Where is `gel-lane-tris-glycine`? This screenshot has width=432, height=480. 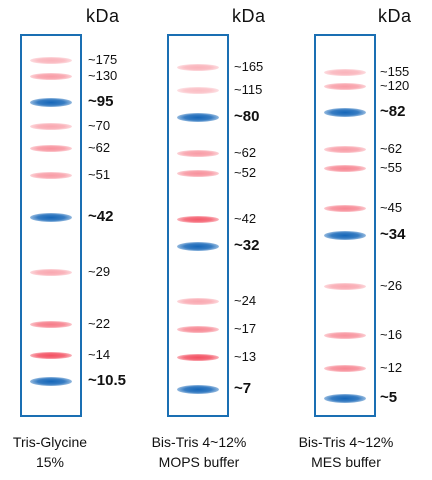 gel-lane-tris-glycine is located at coordinates (51, 225).